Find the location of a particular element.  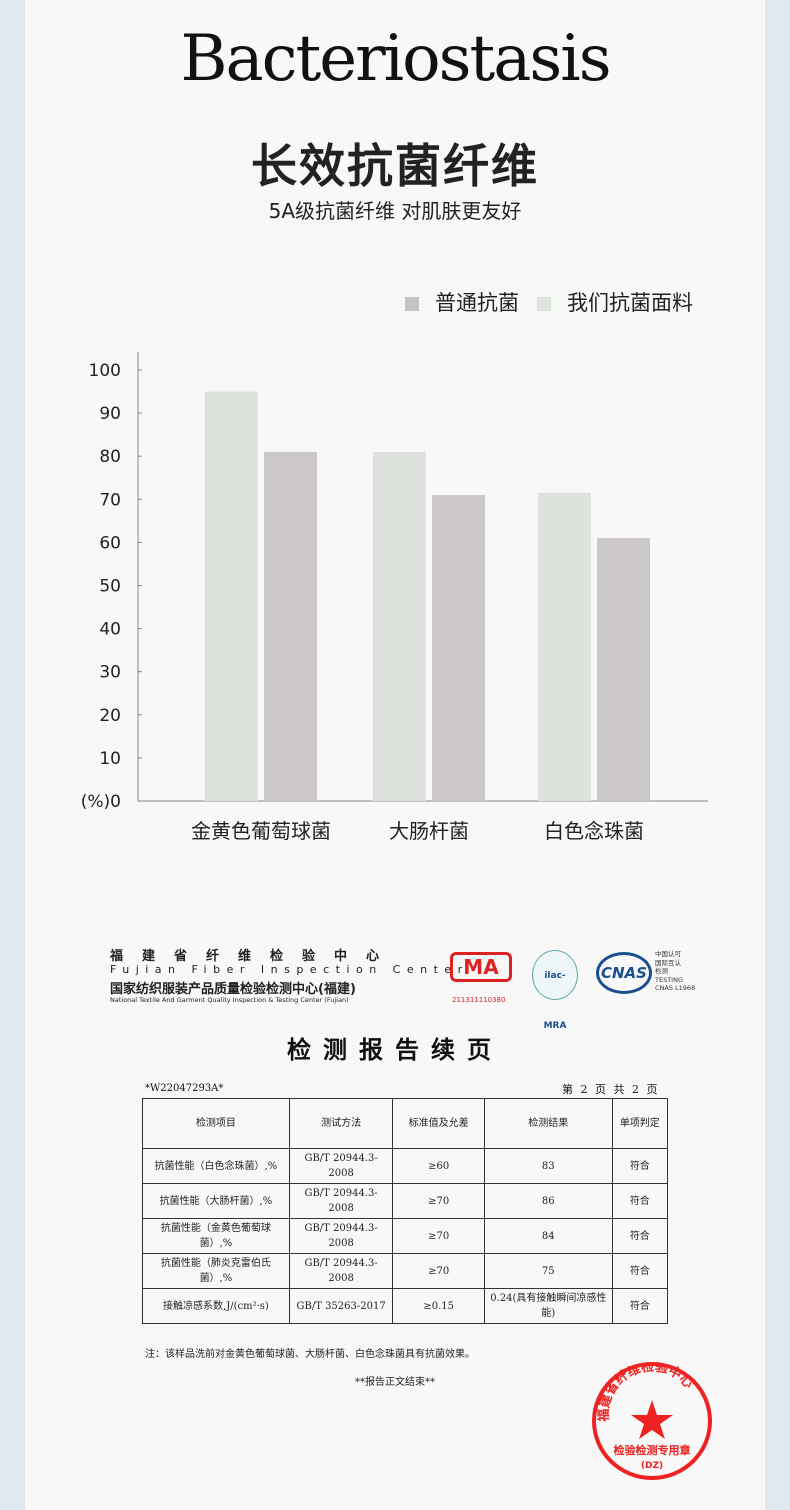

y-tick-label: 80 is located at coordinates (110, 457).